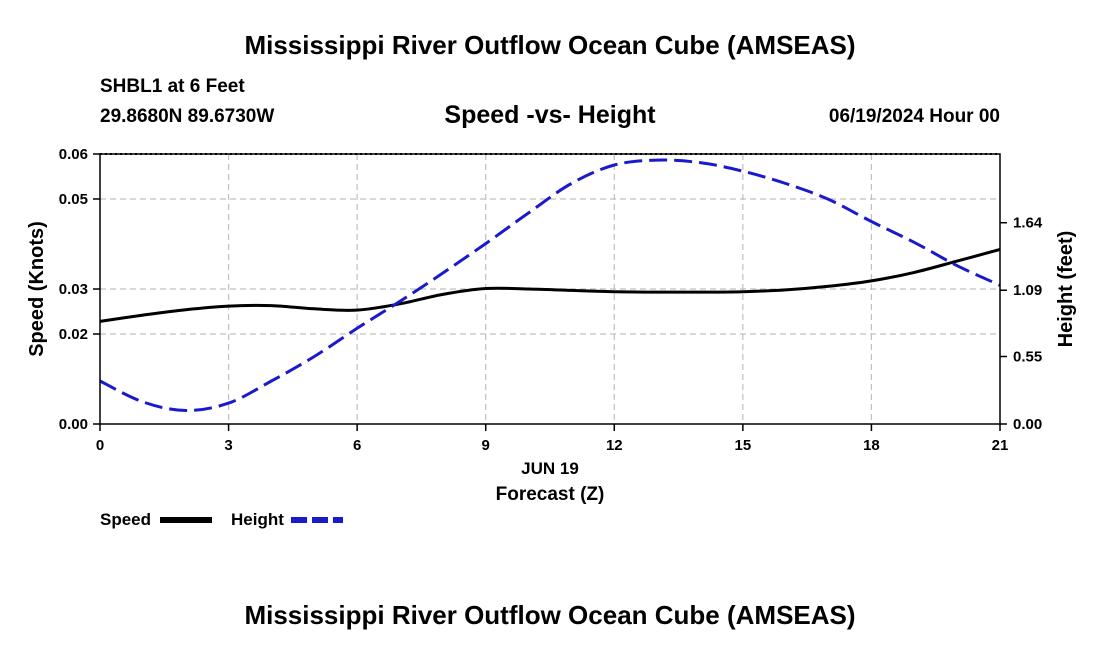 Image resolution: width=1100 pixels, height=650 pixels. Describe the element at coordinates (550, 468) in the screenshot. I see `x-axis-date-label: JUN 19` at that location.